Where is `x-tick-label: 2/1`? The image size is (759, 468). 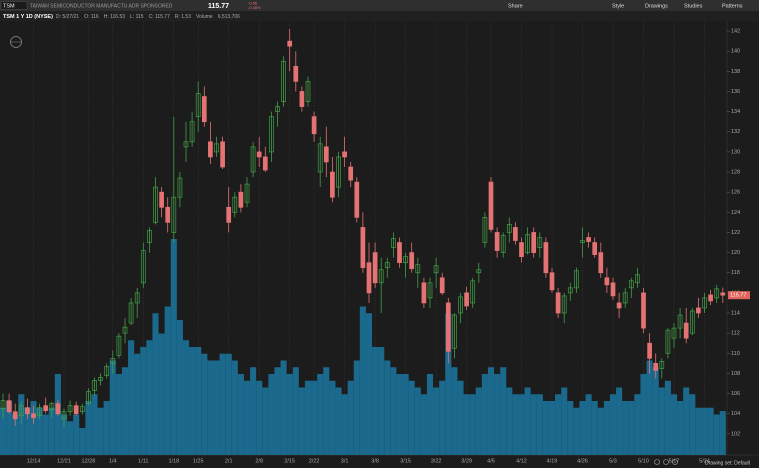 x-tick-label: 2/1 is located at coordinates (229, 461).